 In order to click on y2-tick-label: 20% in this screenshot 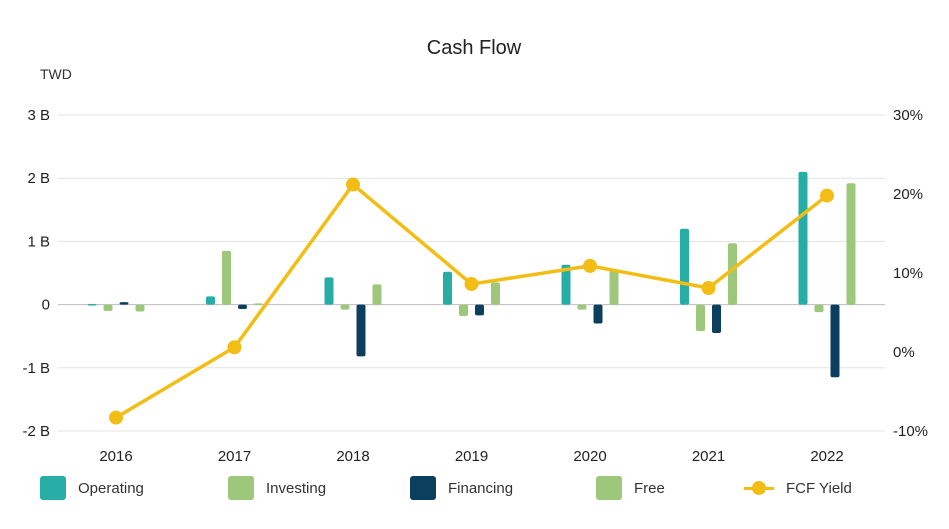, I will do `click(908, 194)`.